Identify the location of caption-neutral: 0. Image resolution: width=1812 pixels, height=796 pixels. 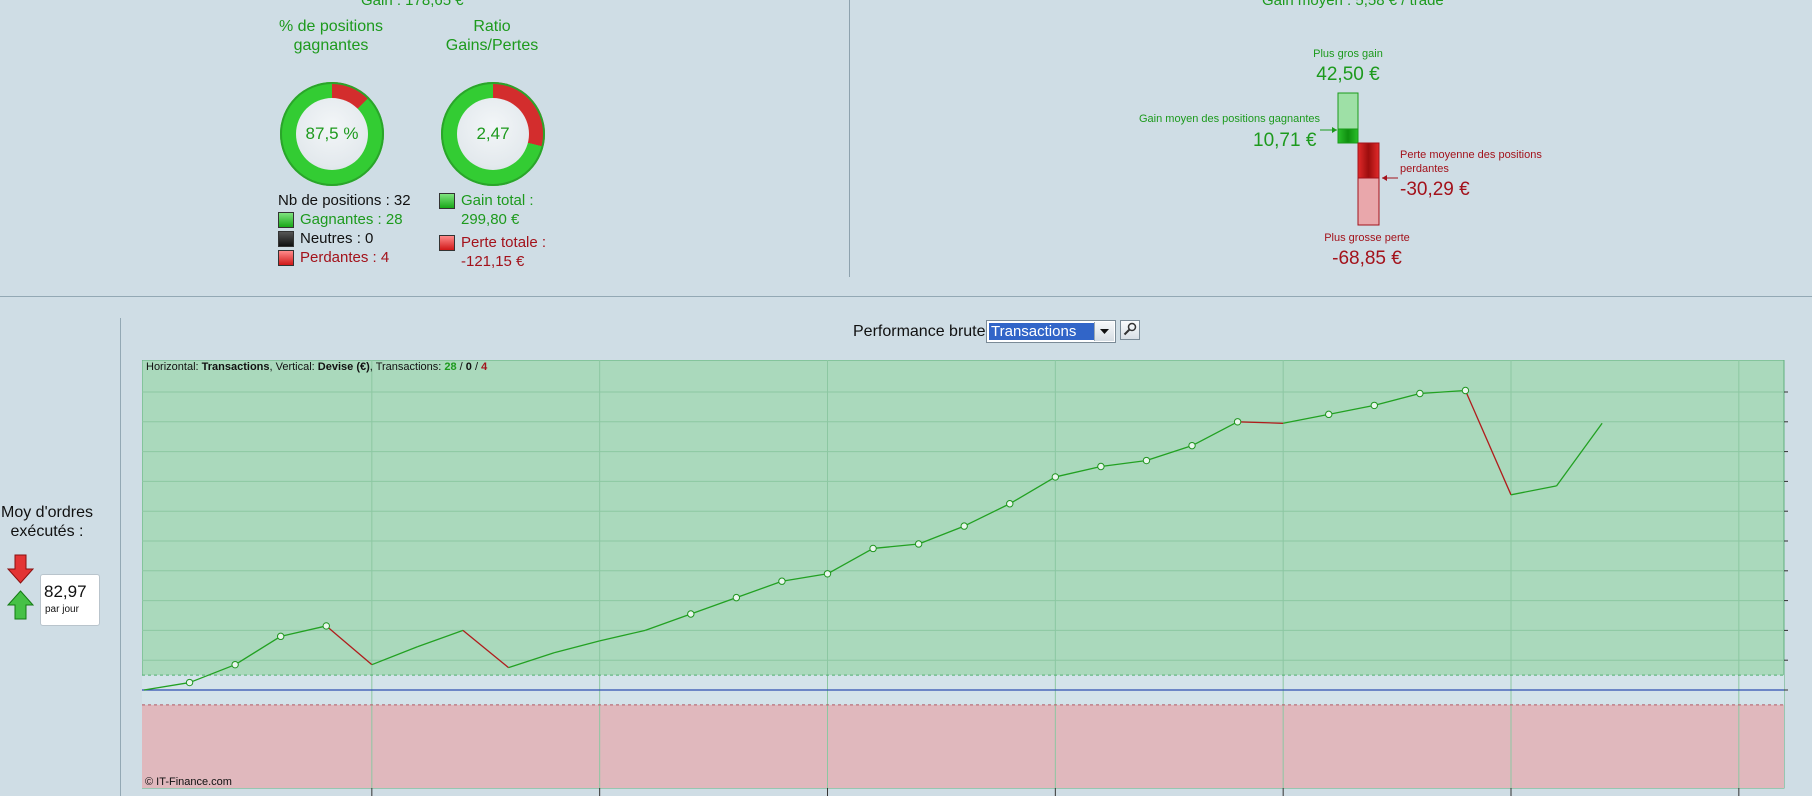
(468, 367).